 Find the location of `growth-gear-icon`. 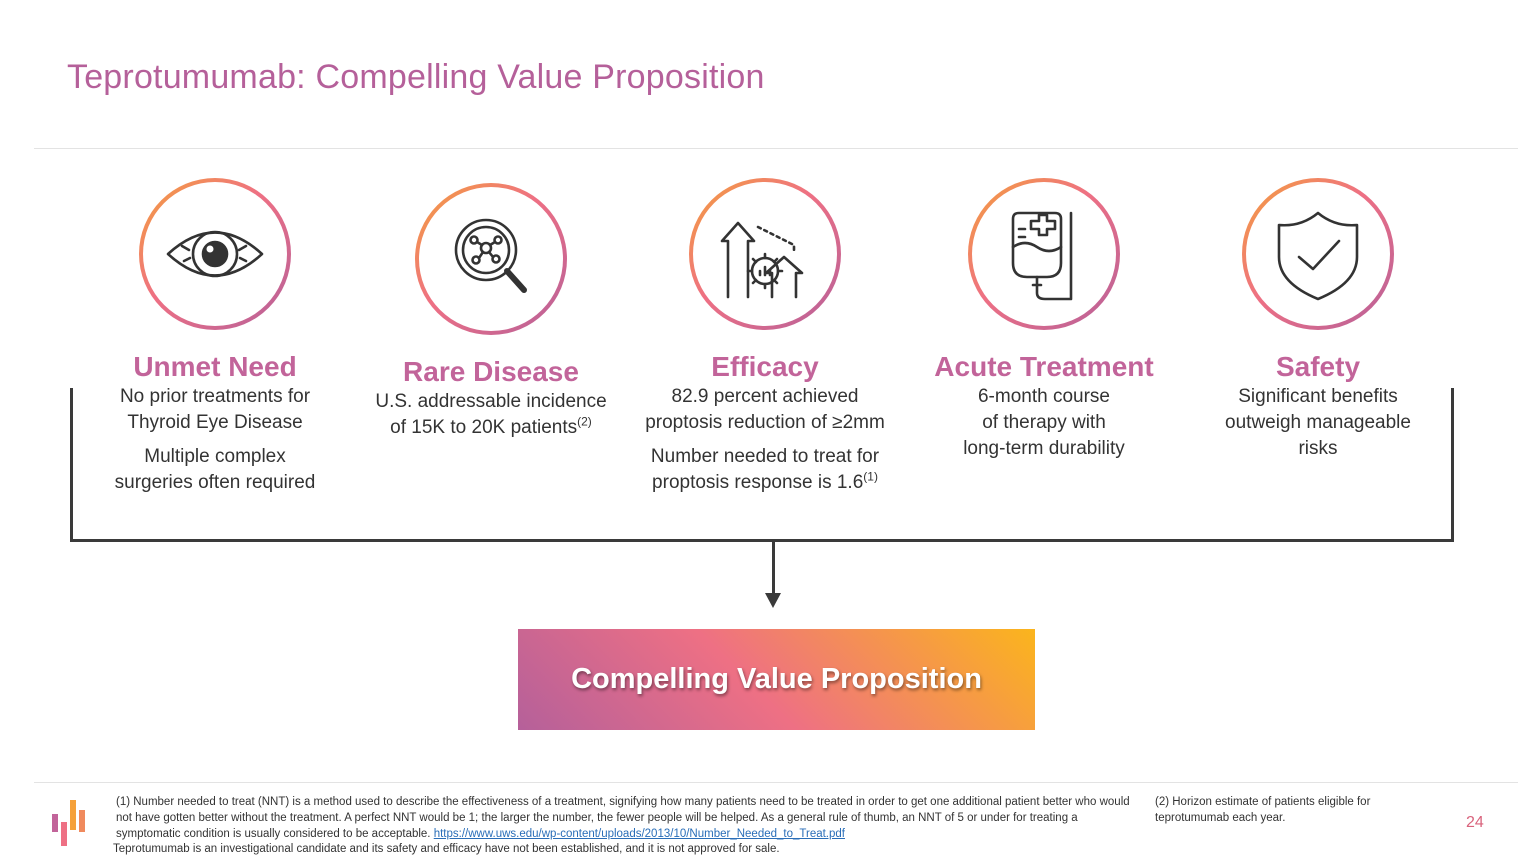

growth-gear-icon is located at coordinates (762, 260).